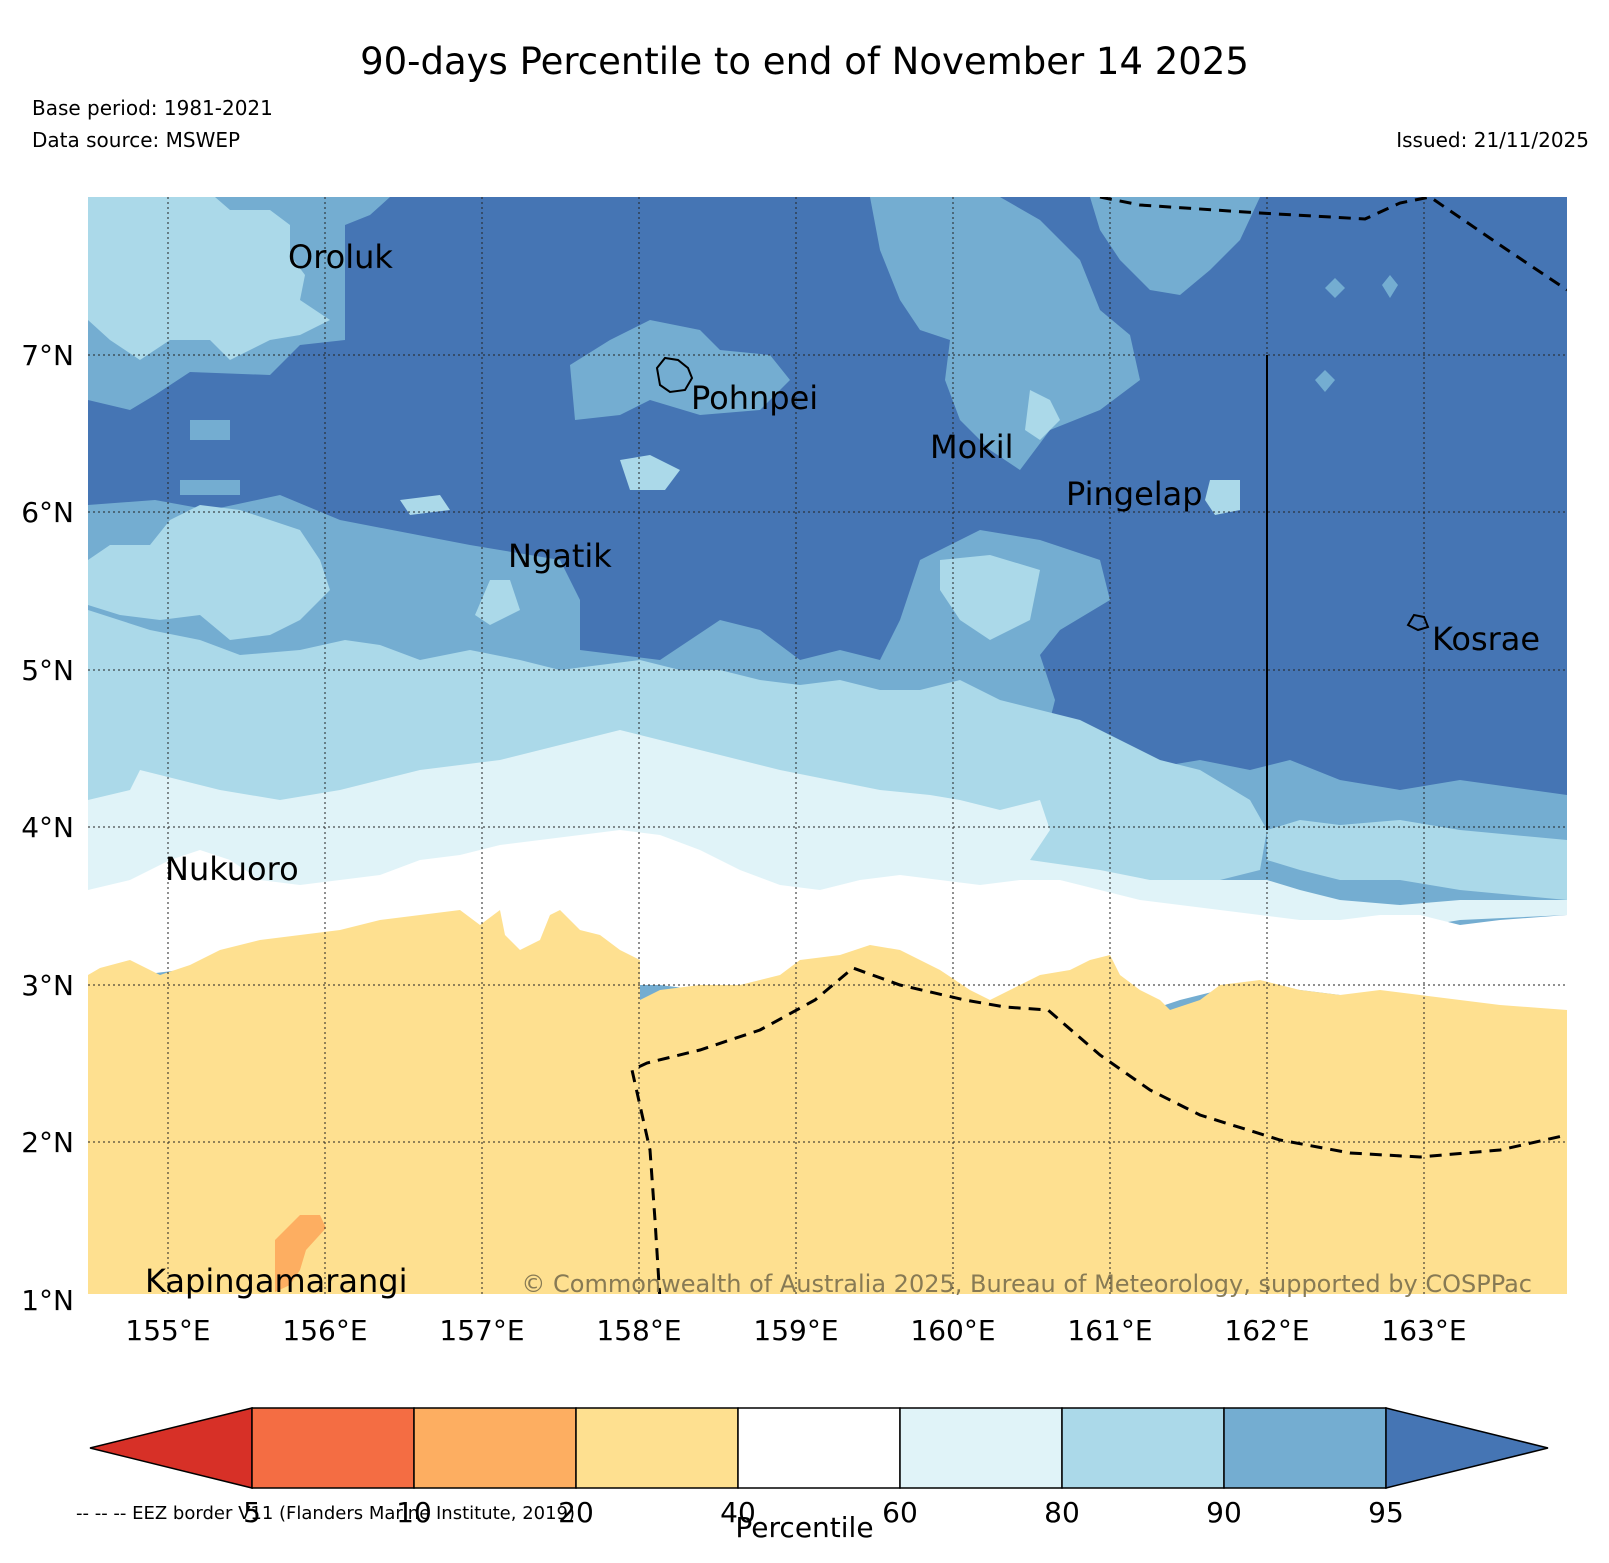 This screenshot has height=1563, width=1609. What do you see at coordinates (167, 1330) in the screenshot?
I see `x-tick-label: 155°E` at bounding box center [167, 1330].